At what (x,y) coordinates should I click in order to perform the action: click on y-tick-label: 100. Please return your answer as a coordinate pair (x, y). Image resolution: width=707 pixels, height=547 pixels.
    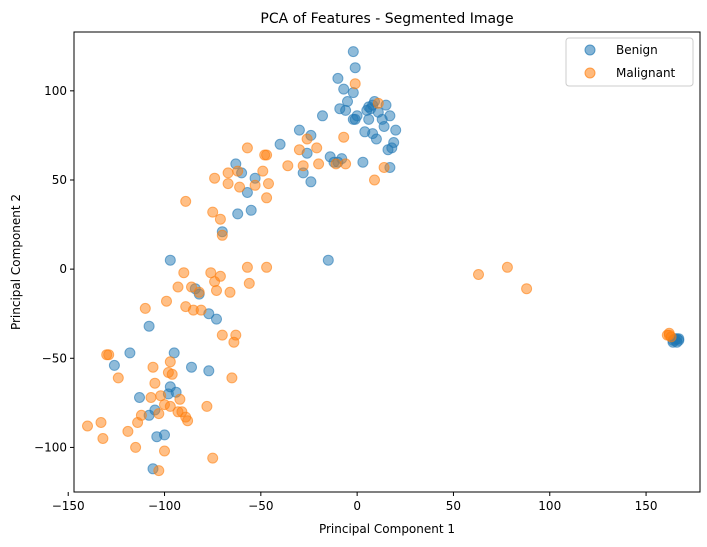
    Looking at the image, I should click on (55, 91).